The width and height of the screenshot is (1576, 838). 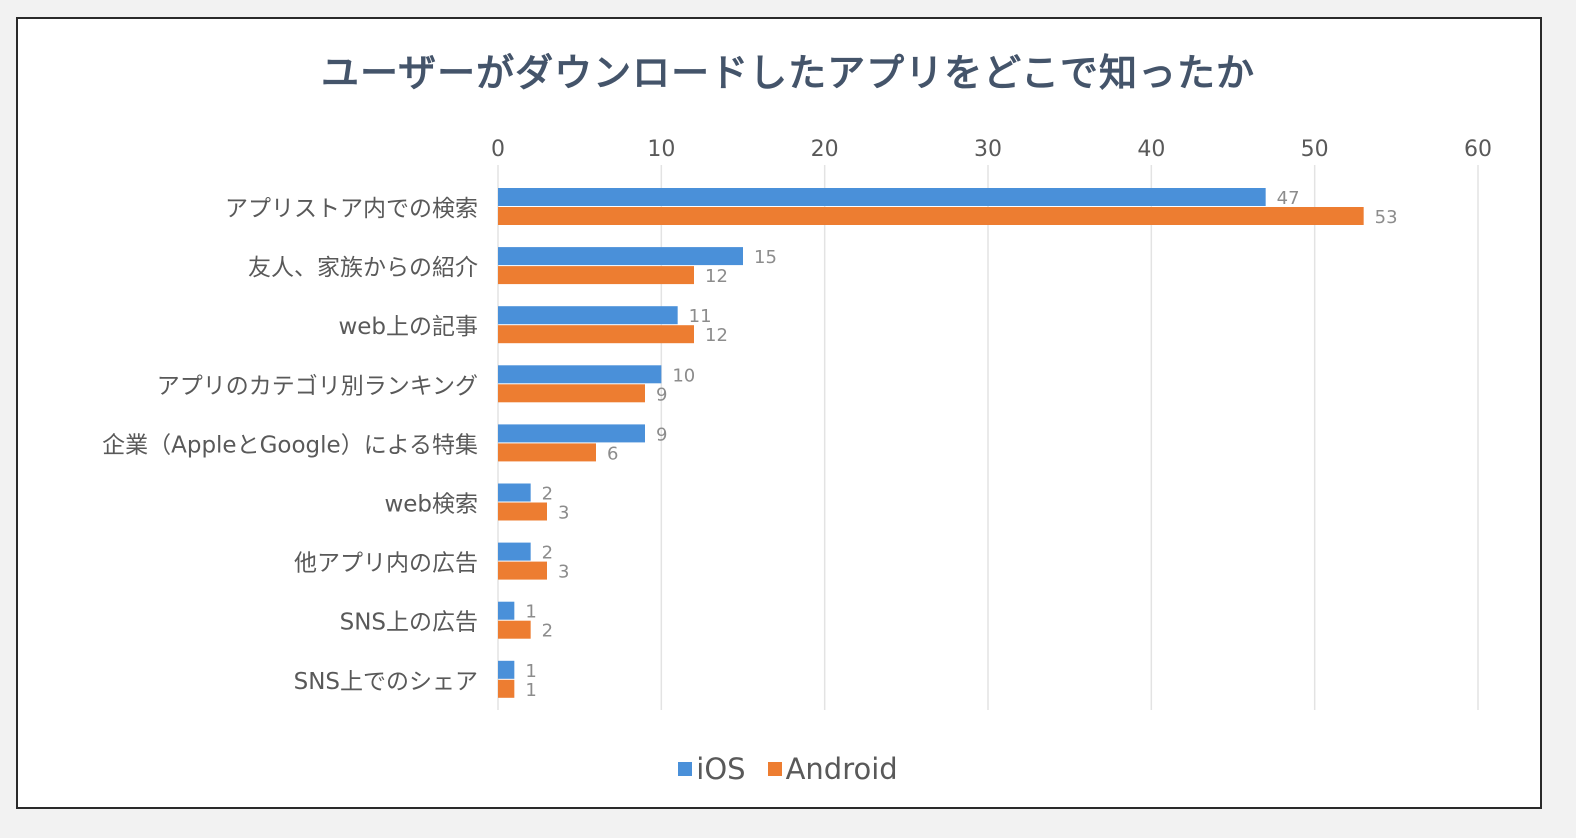 What do you see at coordinates (1288, 198) in the screenshot?
I see `data-label: 47` at bounding box center [1288, 198].